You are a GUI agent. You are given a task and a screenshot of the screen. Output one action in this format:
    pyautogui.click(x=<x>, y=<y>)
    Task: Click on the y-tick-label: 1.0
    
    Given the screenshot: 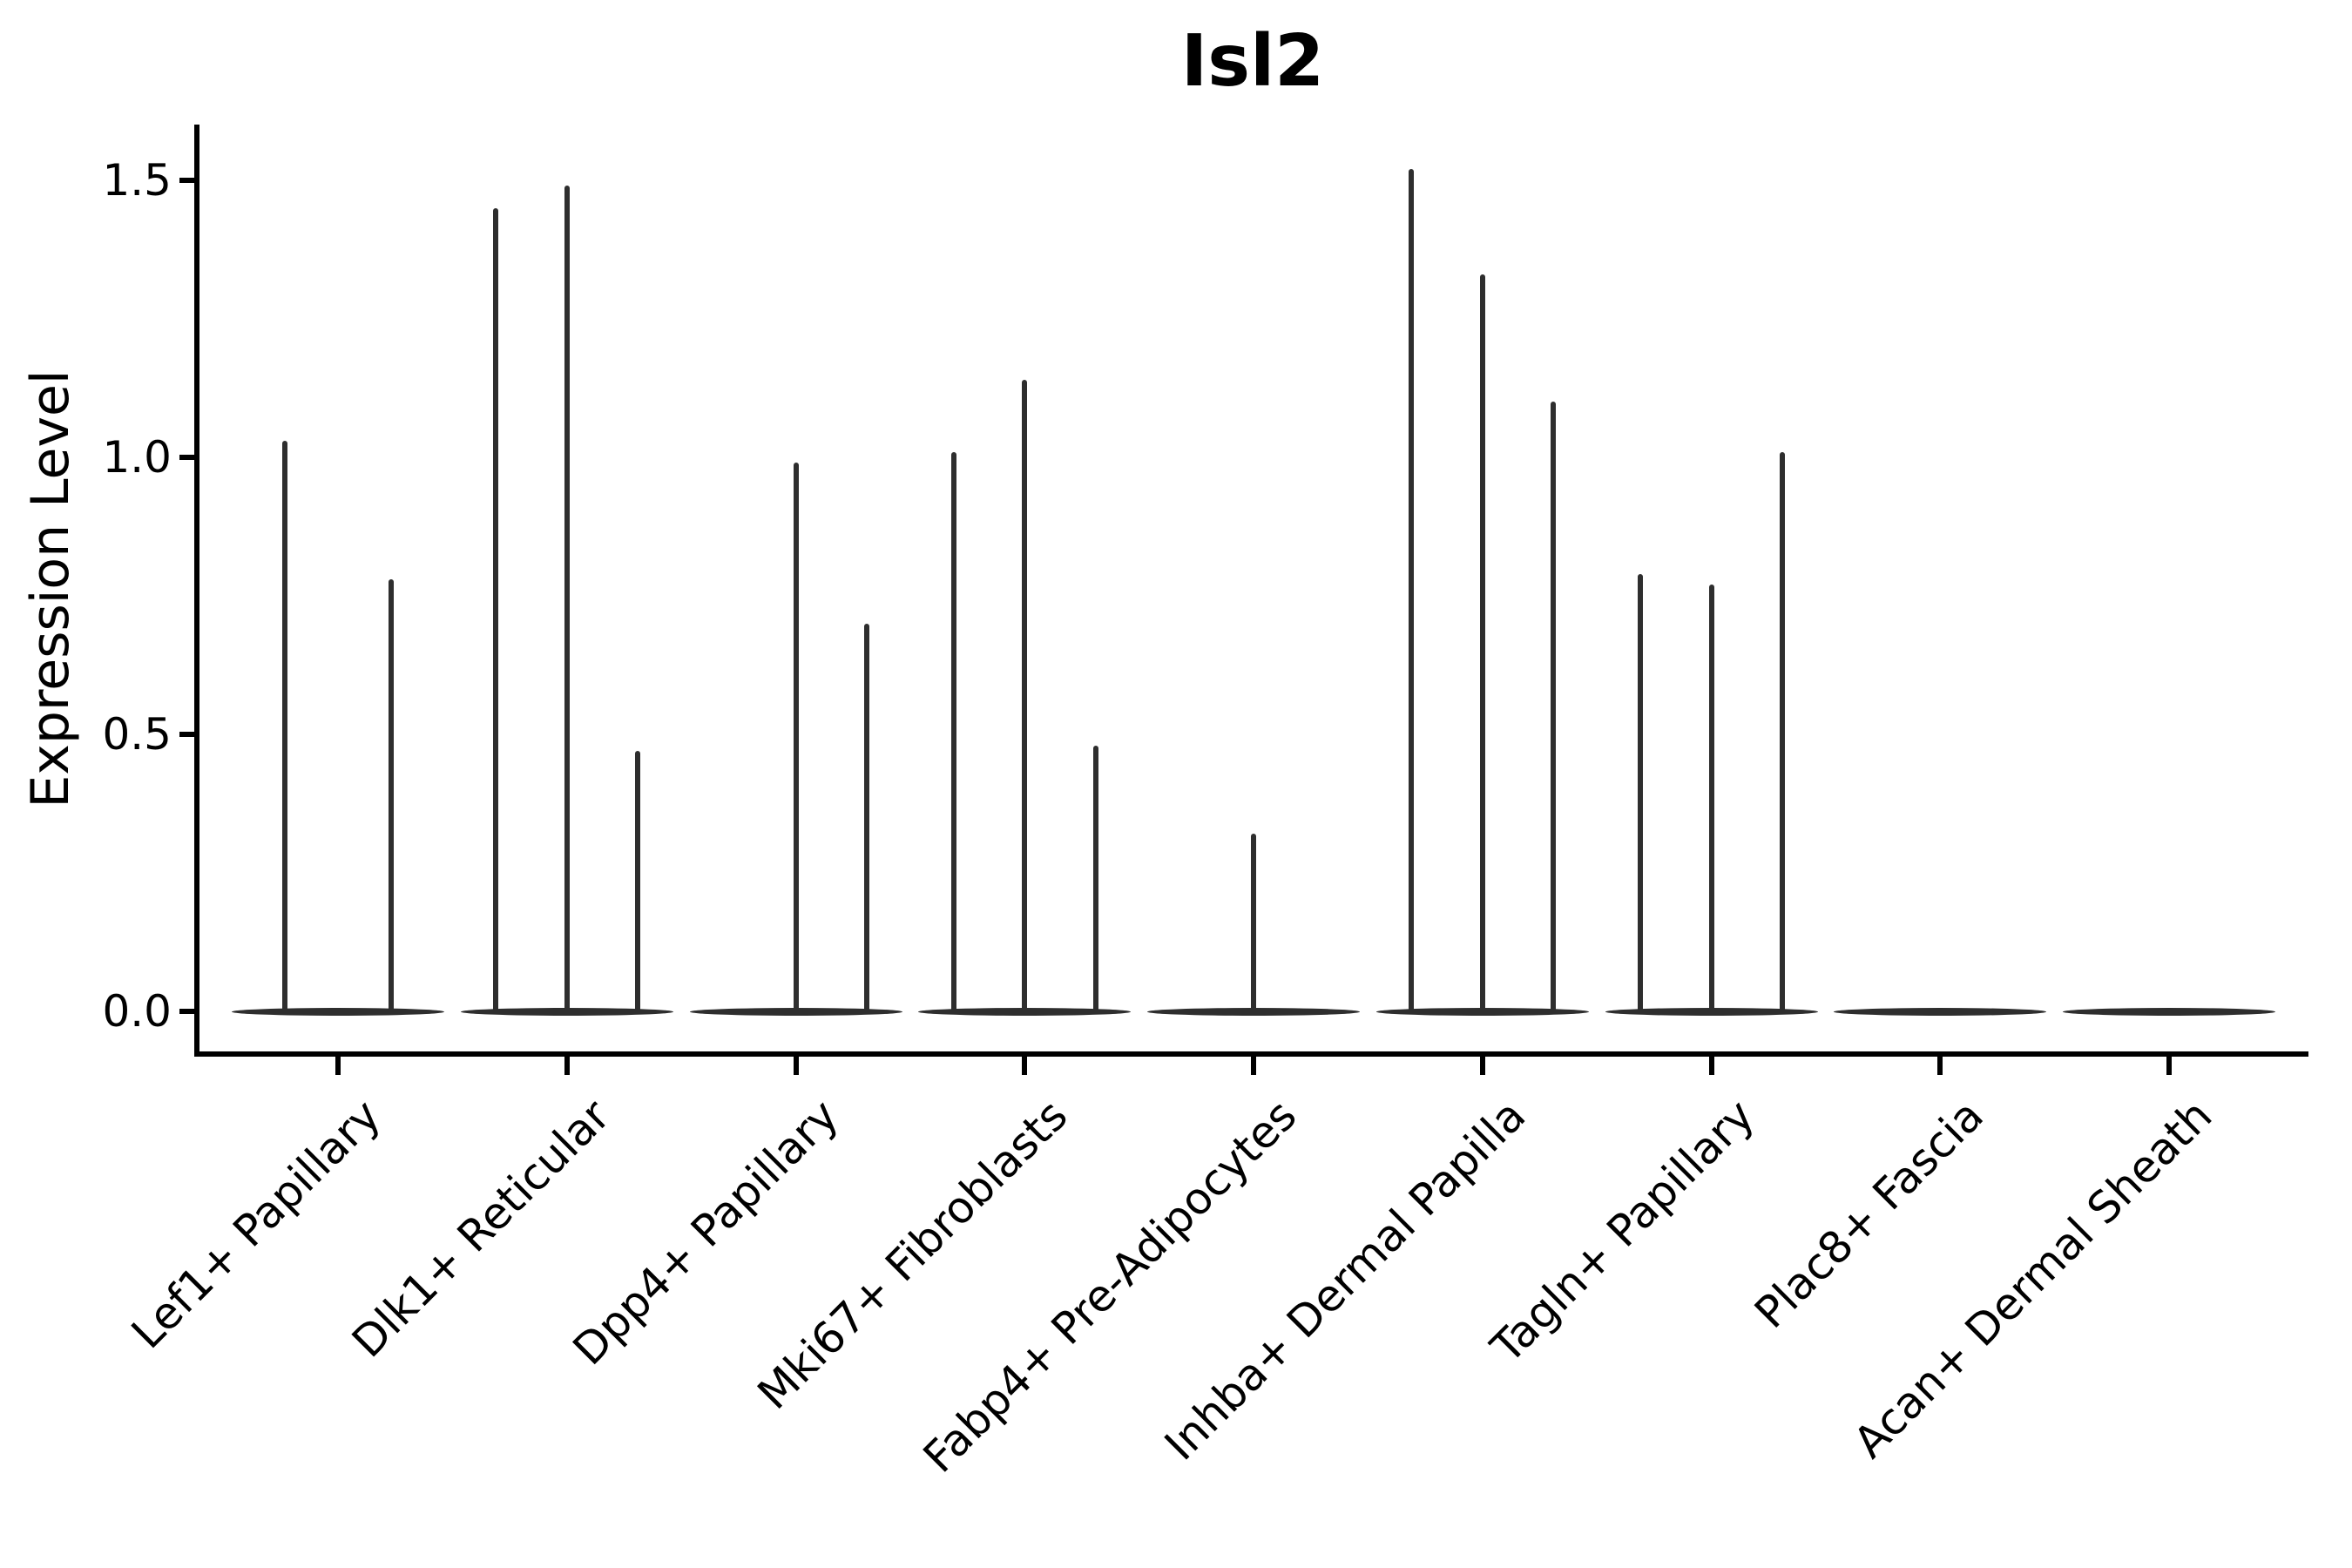 What is the action you would take?
    pyautogui.click(x=137, y=457)
    